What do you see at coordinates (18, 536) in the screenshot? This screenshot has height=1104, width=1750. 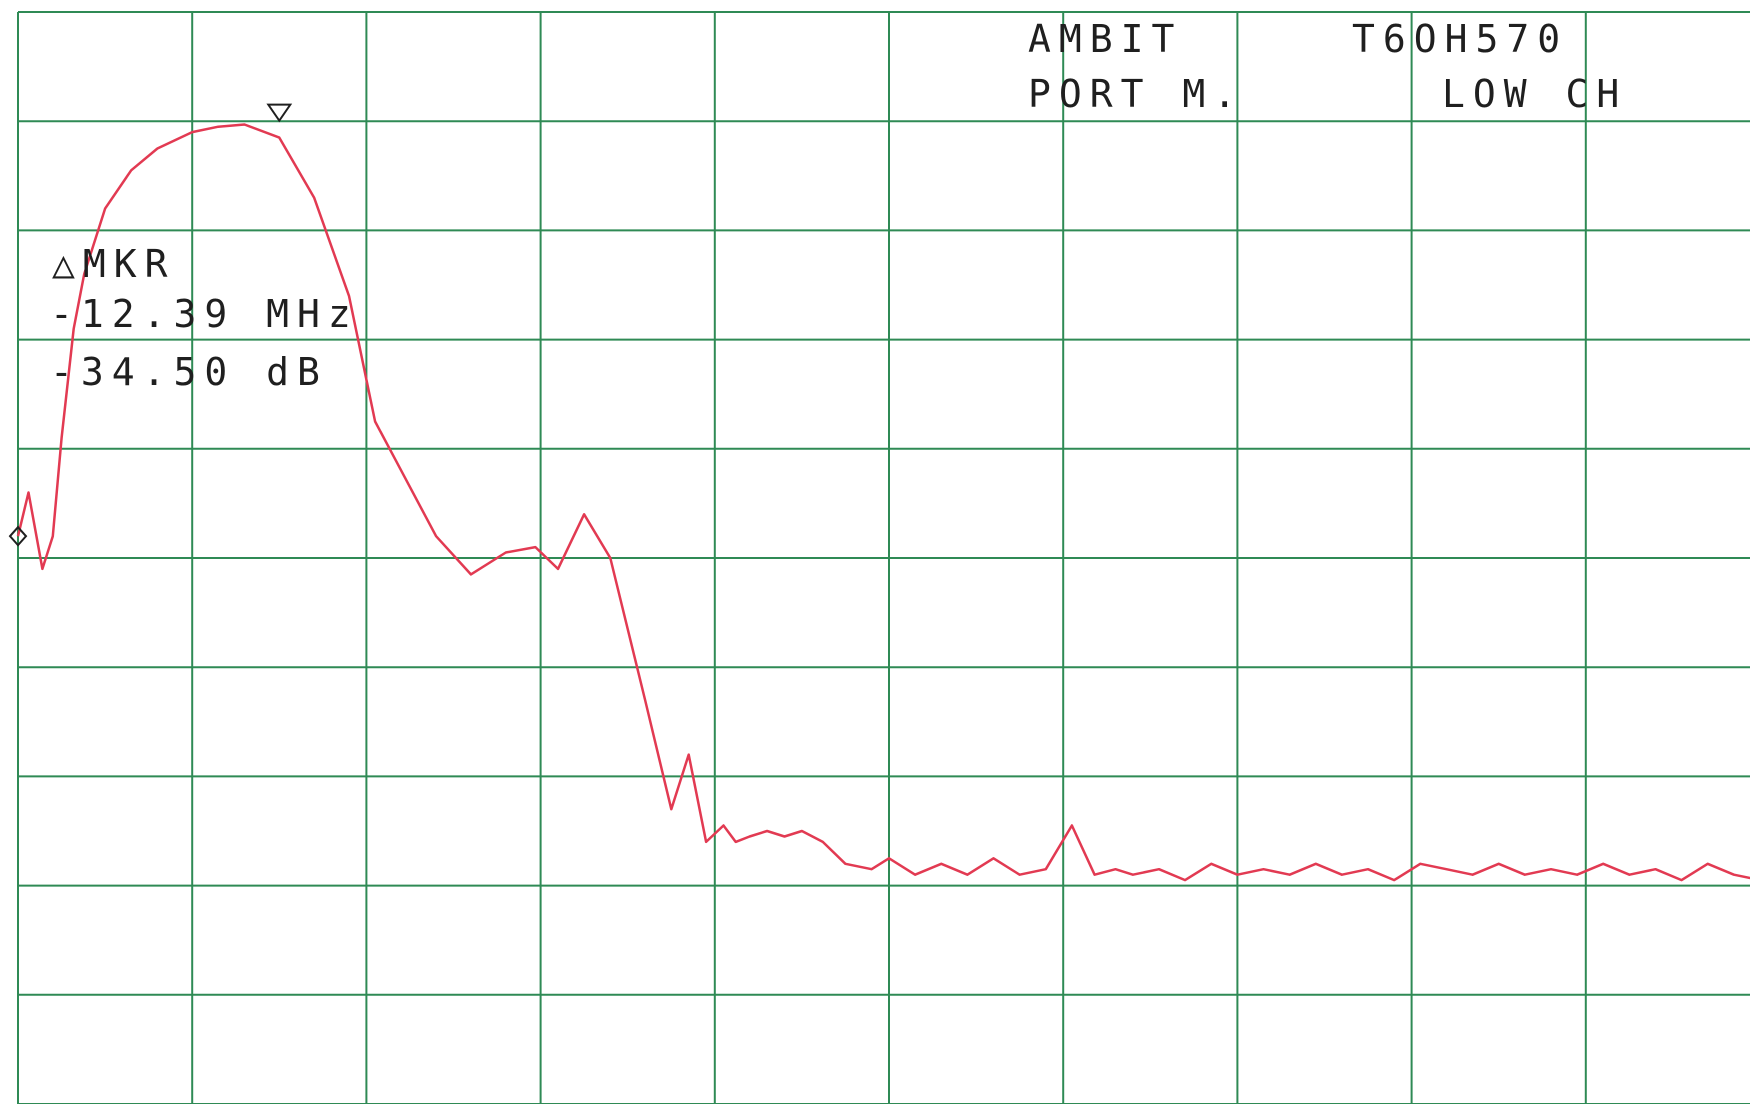 I see `reference-marker-diamond-icon` at bounding box center [18, 536].